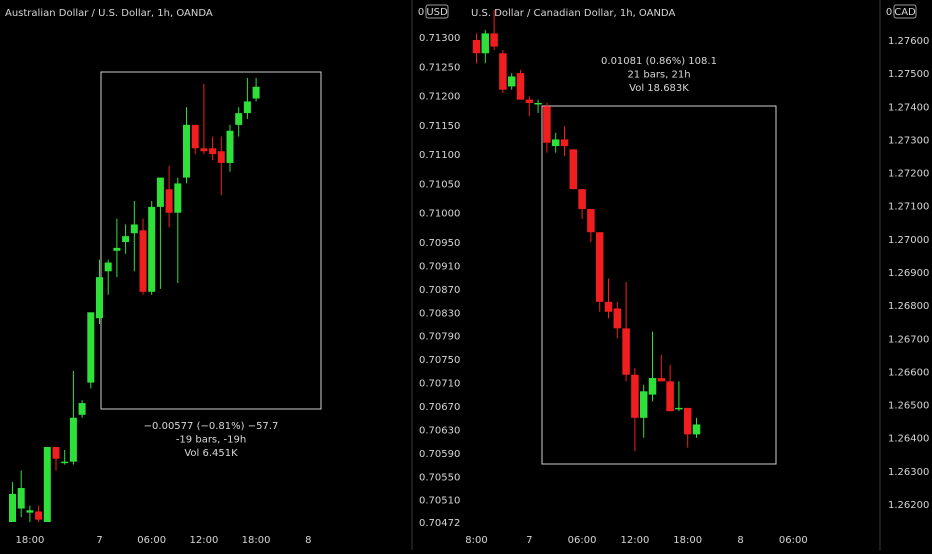  I want to click on measure-label: 0.01081 (0.86%) 108.1, so click(659, 61).